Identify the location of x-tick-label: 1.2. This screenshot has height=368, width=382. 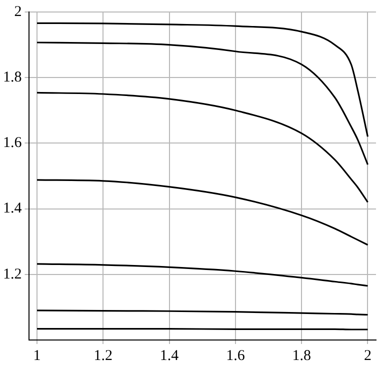
(103, 356).